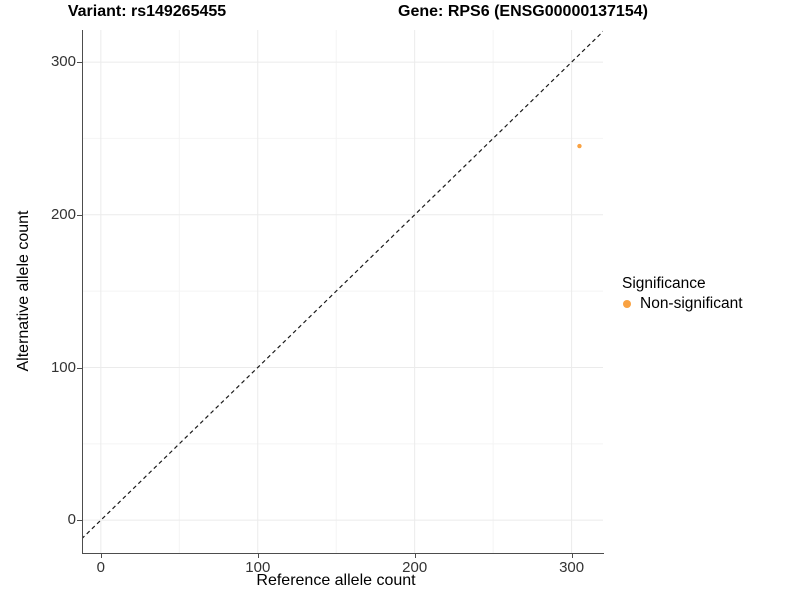 The width and height of the screenshot is (800, 600). Describe the element at coordinates (147, 11) in the screenshot. I see `variant-title: Variant: rs149265455` at that location.